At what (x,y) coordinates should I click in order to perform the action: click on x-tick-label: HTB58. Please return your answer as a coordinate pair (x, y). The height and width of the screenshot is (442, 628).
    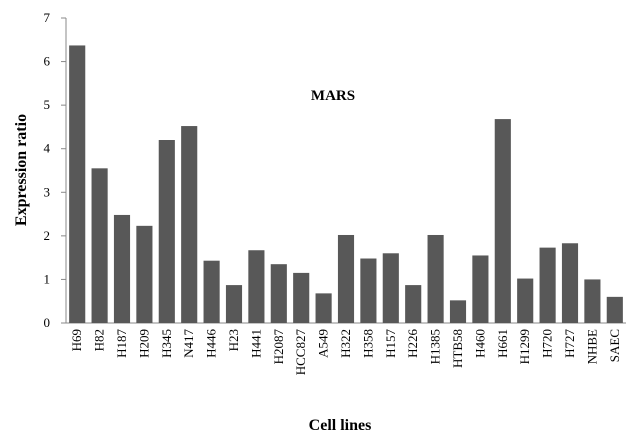
    Looking at the image, I should click on (457, 348).